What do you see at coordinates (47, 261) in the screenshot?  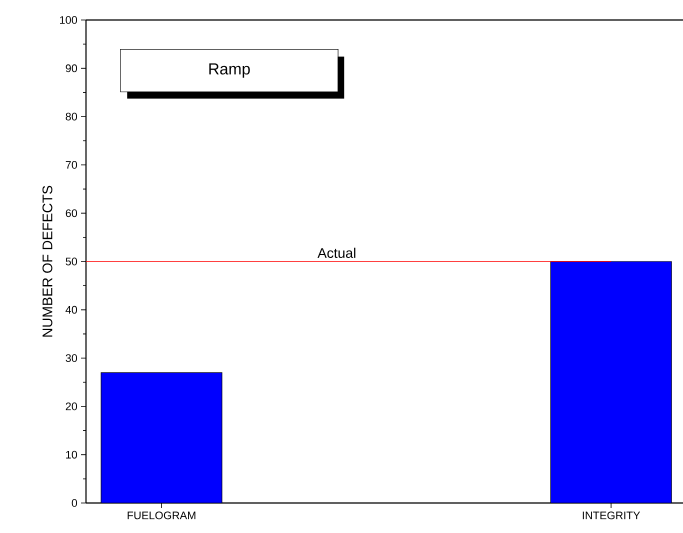 I see `y-axis-title: NUMBER OF DEFECTS` at bounding box center [47, 261].